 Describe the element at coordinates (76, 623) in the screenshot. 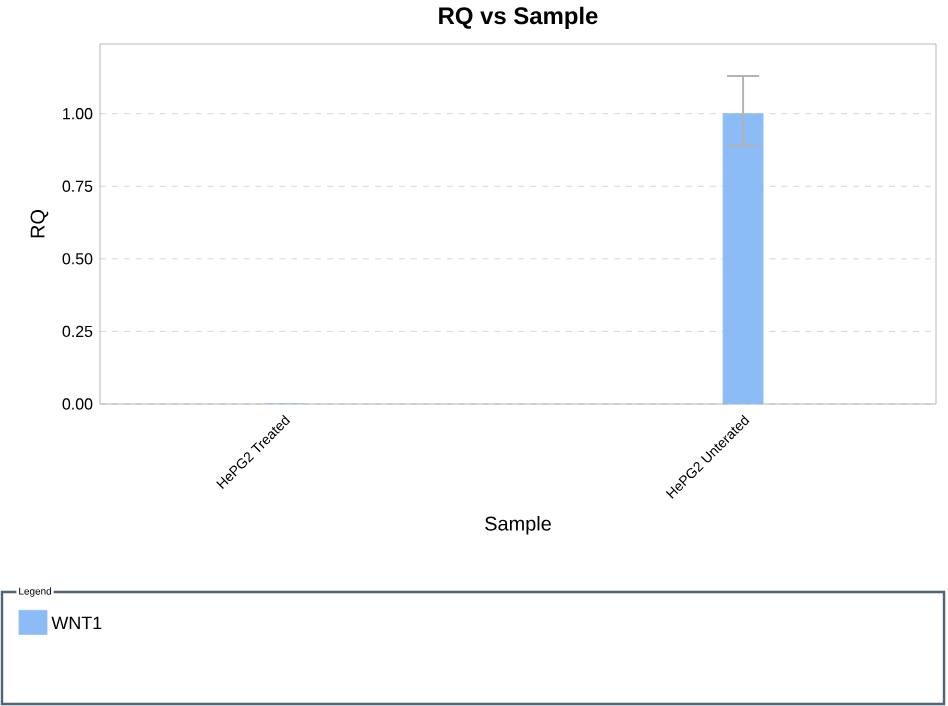

I see `legend-label: WNT1` at that location.